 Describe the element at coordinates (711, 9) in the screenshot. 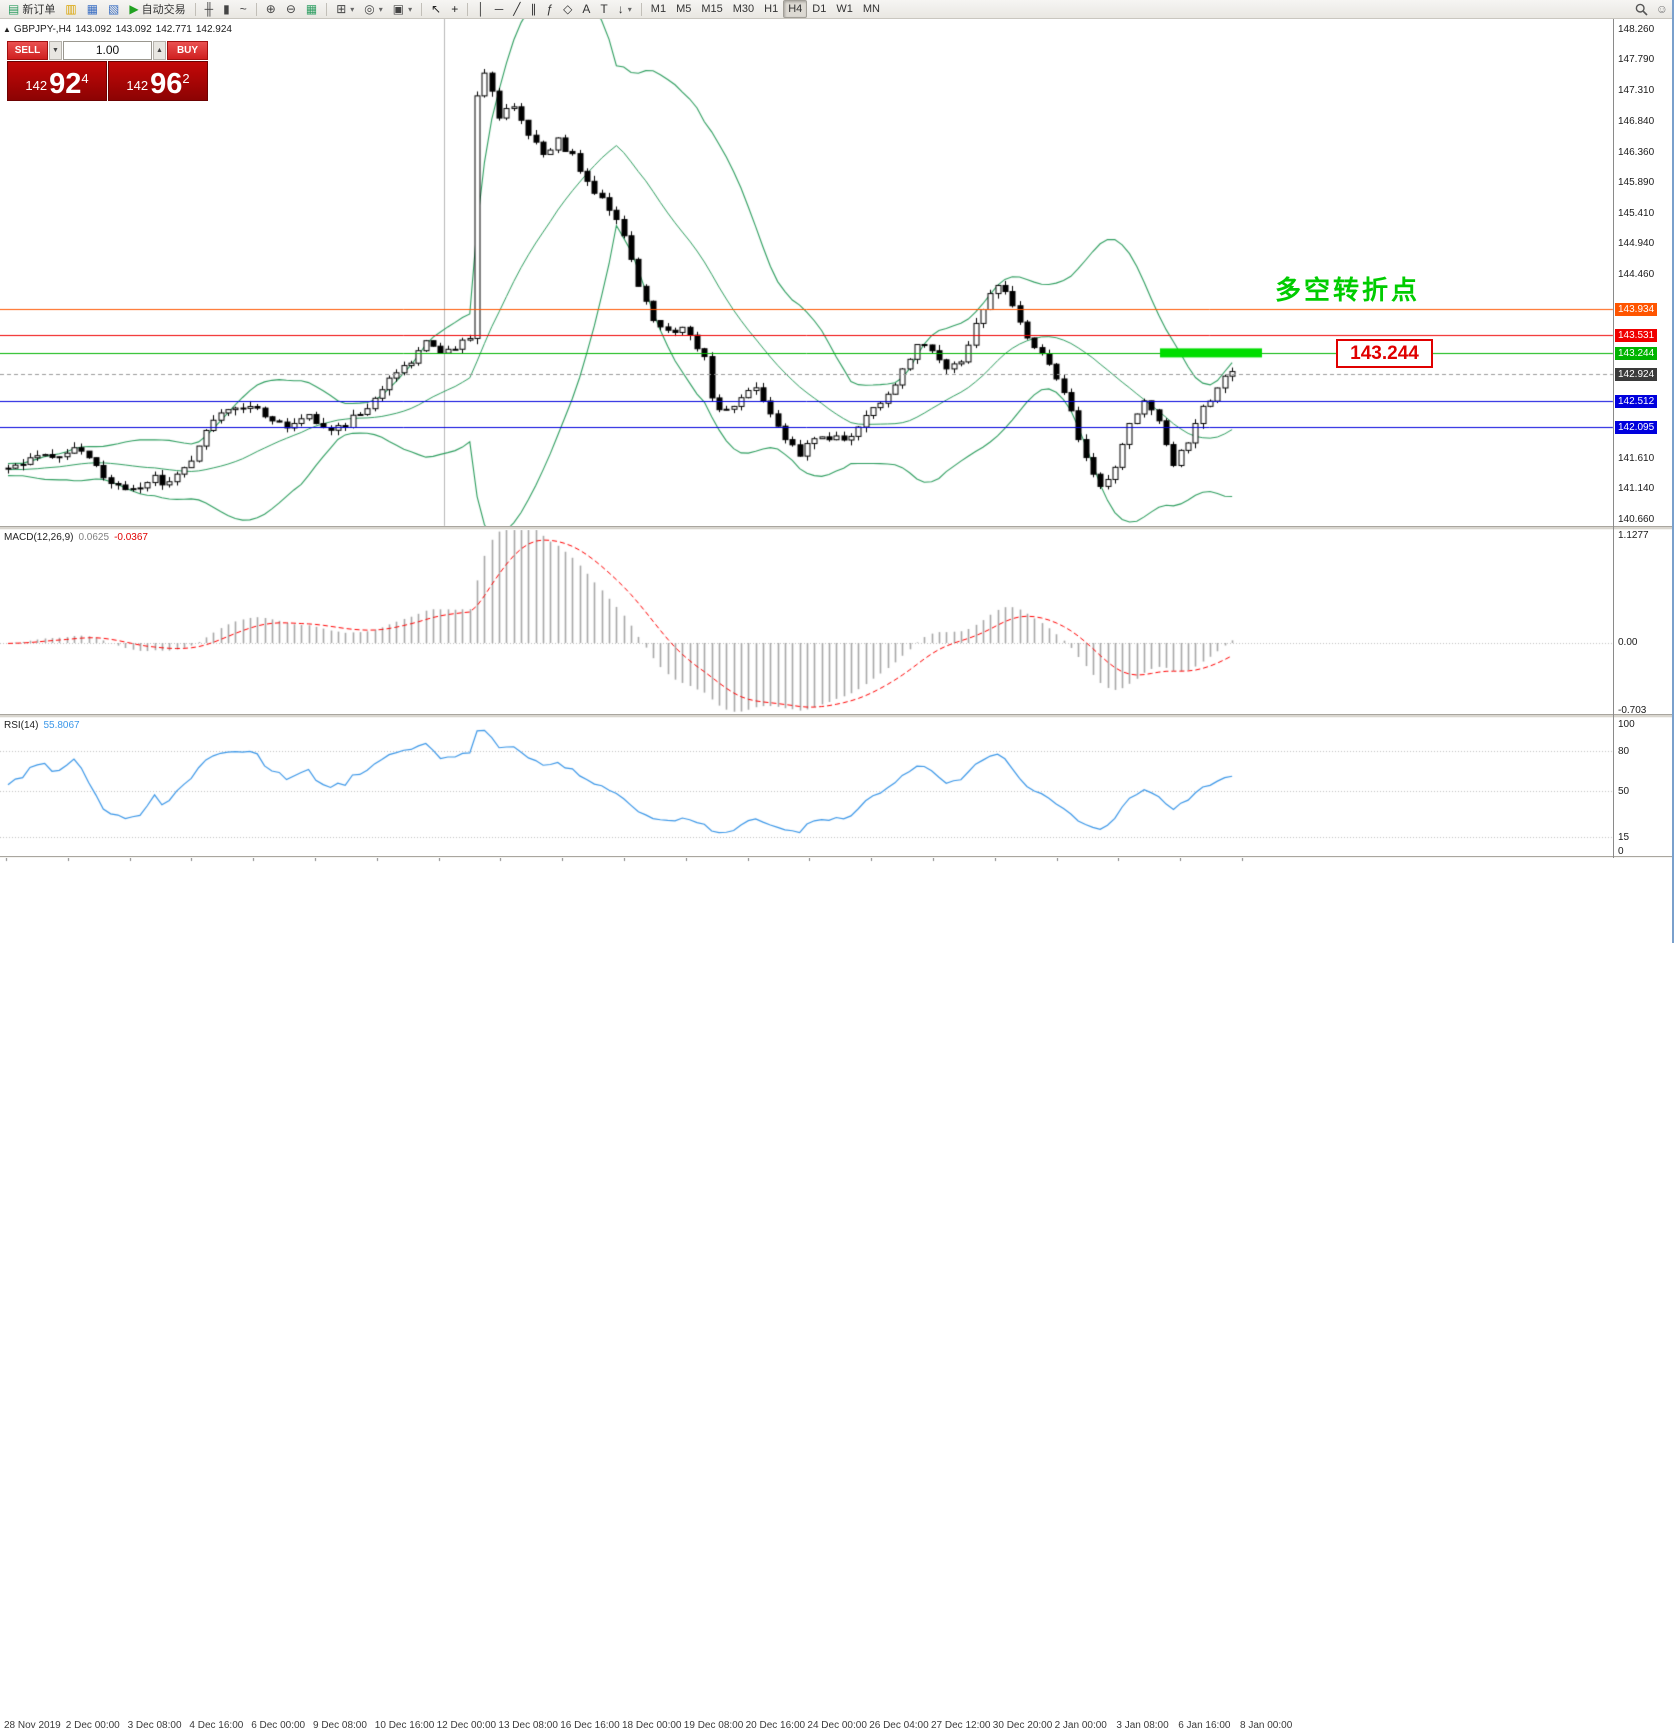

I see `tf-m15-button: M15` at that location.